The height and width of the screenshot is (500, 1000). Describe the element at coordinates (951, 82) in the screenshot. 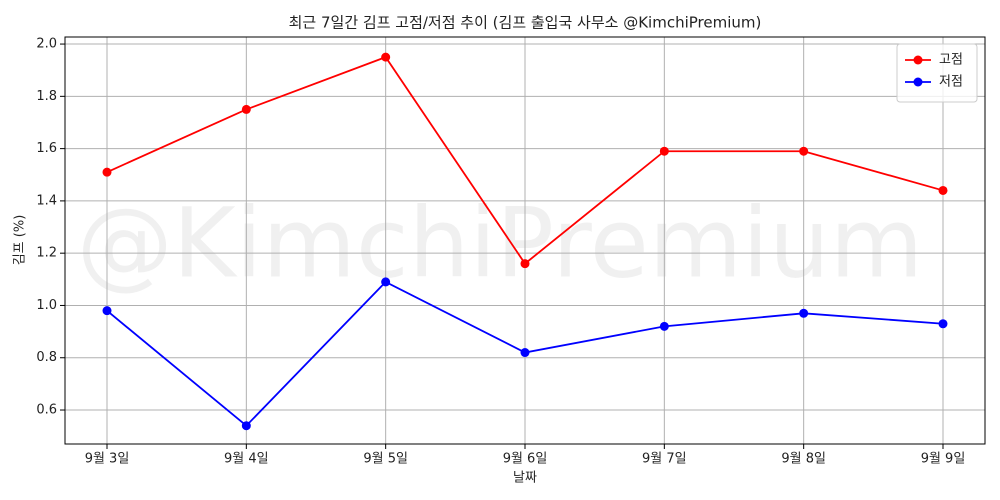

I see `legend-label: 저점` at that location.